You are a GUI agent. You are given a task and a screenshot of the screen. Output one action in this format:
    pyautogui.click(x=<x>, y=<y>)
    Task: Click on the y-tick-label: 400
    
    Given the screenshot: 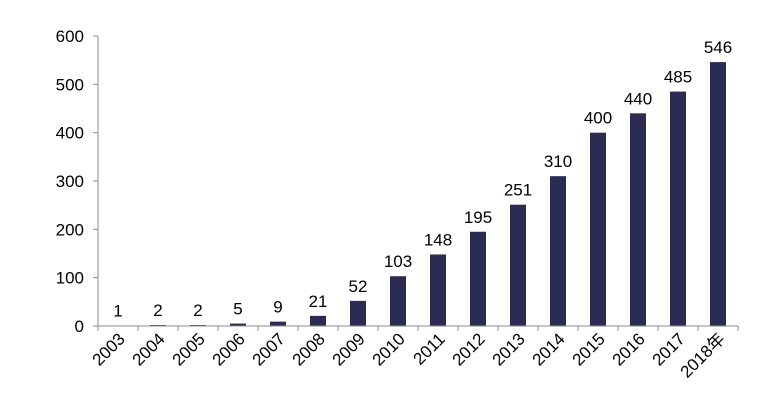 What is the action you would take?
    pyautogui.click(x=70, y=133)
    